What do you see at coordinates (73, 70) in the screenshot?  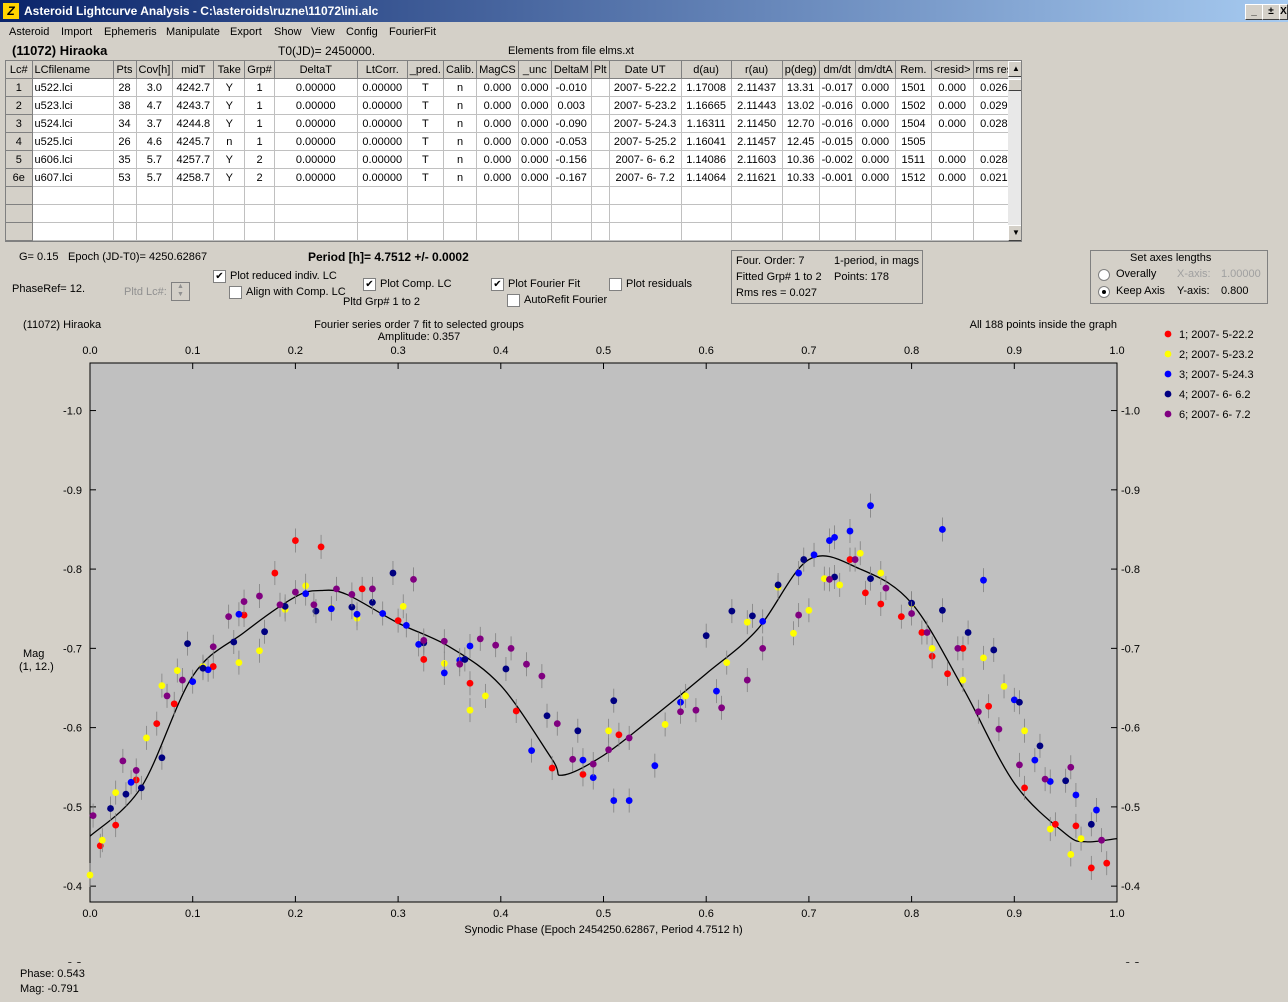 I see `column-header: LCfilename` at bounding box center [73, 70].